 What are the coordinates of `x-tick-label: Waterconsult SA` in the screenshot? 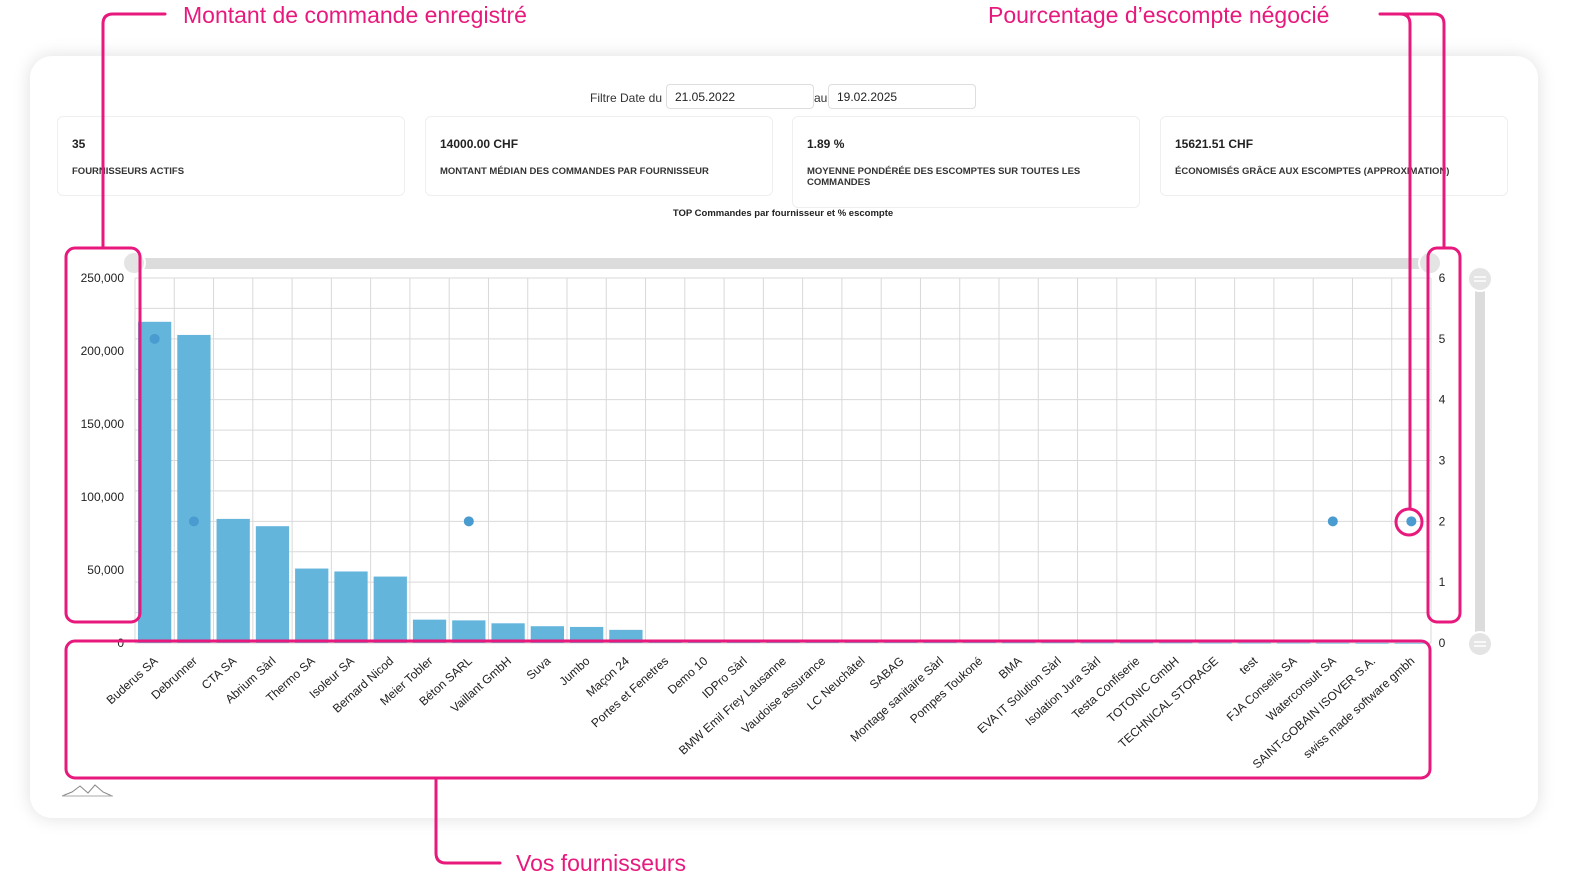 It's located at (1300, 689).